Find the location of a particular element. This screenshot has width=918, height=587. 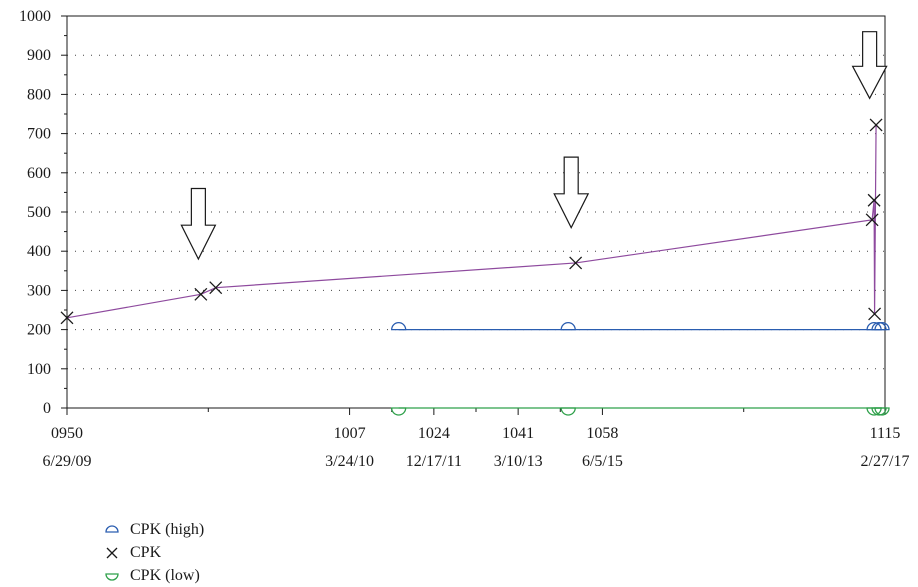

x-tick-label: 1058 is located at coordinates (602, 433).